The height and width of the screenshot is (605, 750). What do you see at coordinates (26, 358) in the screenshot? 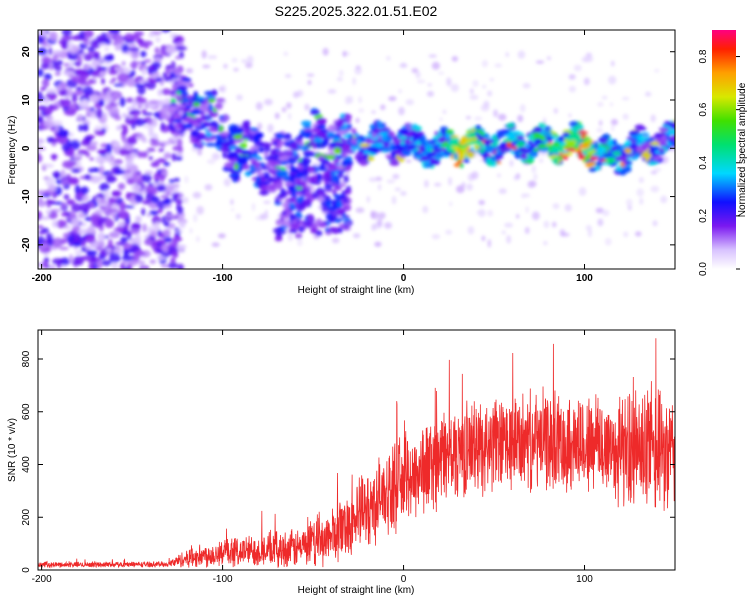
I see `y-tick-label: 800` at bounding box center [26, 358].